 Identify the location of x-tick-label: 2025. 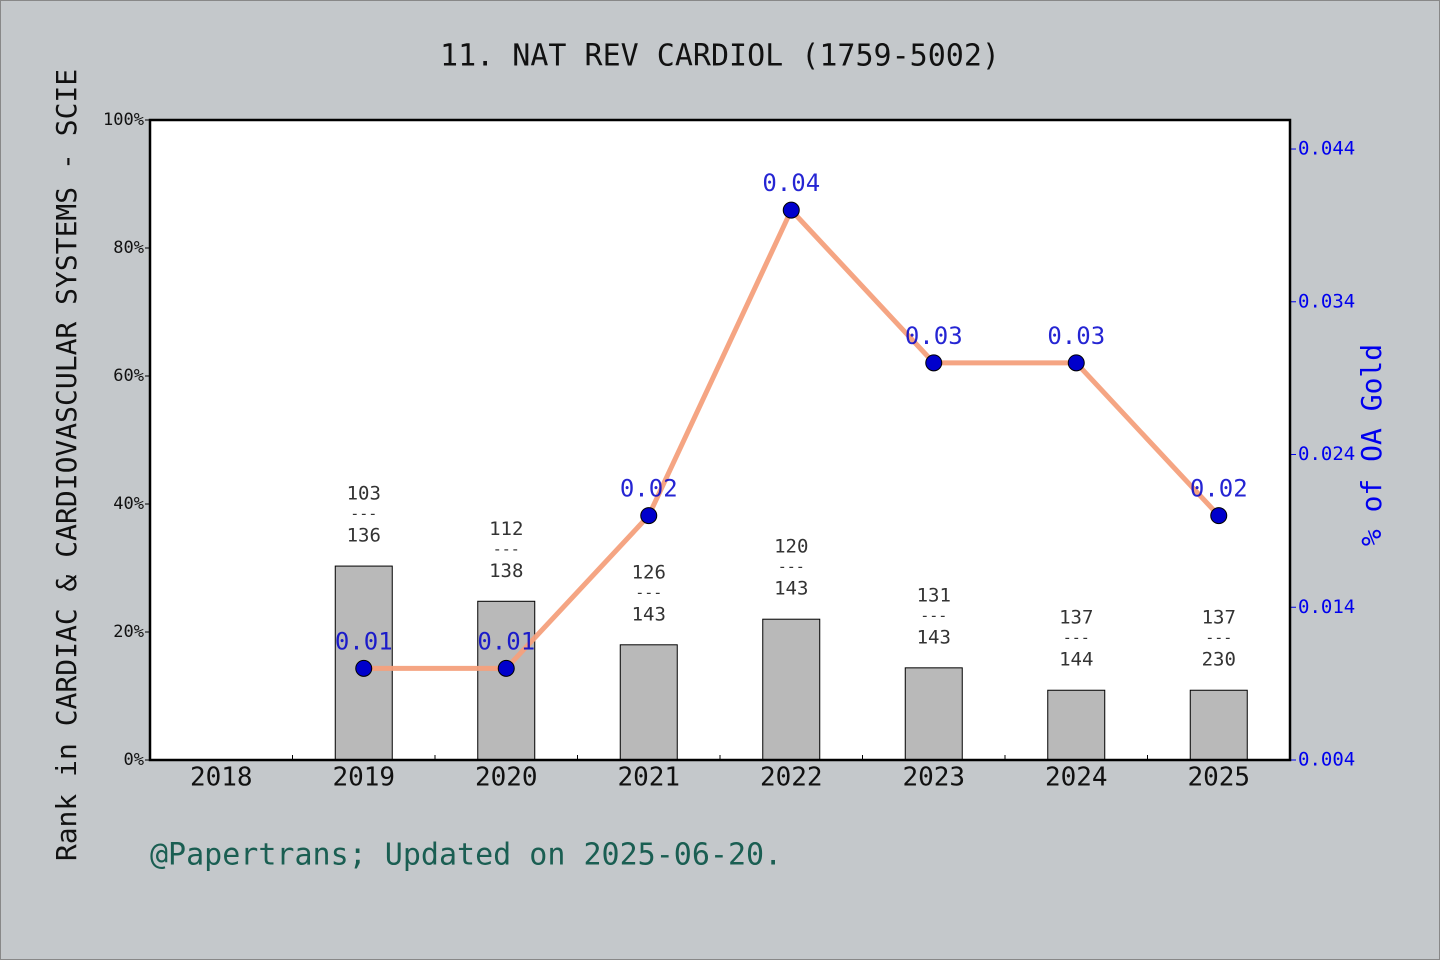
(1218, 778).